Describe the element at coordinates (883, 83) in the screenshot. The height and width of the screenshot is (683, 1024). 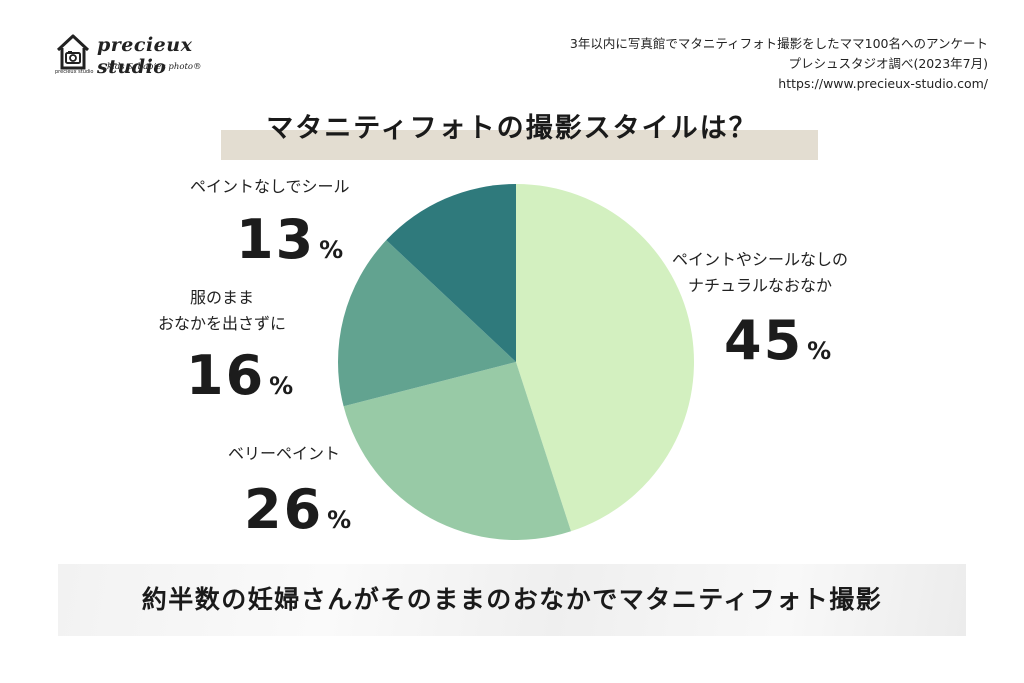
I see `source-url: https://www.precieux-studio.com/` at that location.